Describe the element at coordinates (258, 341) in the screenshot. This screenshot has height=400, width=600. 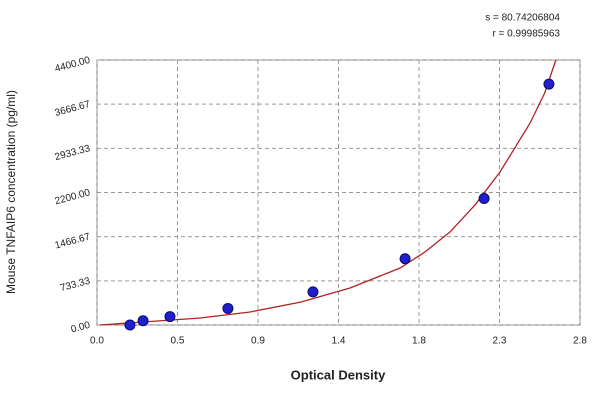
I see `x-tick-label: 0.9` at that location.